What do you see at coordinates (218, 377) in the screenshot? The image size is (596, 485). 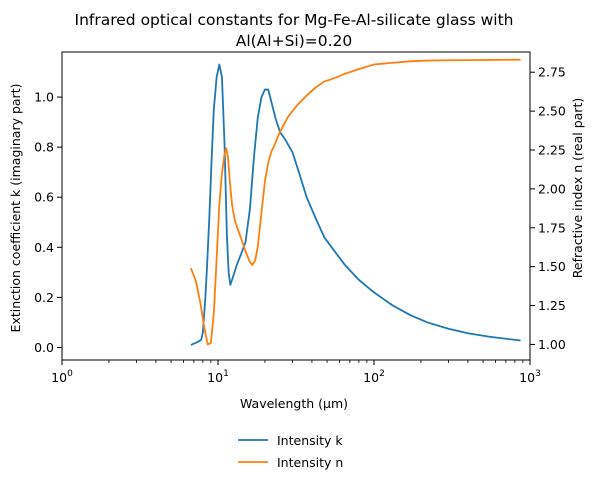 I see `x-tick-label: 10¹` at bounding box center [218, 377].